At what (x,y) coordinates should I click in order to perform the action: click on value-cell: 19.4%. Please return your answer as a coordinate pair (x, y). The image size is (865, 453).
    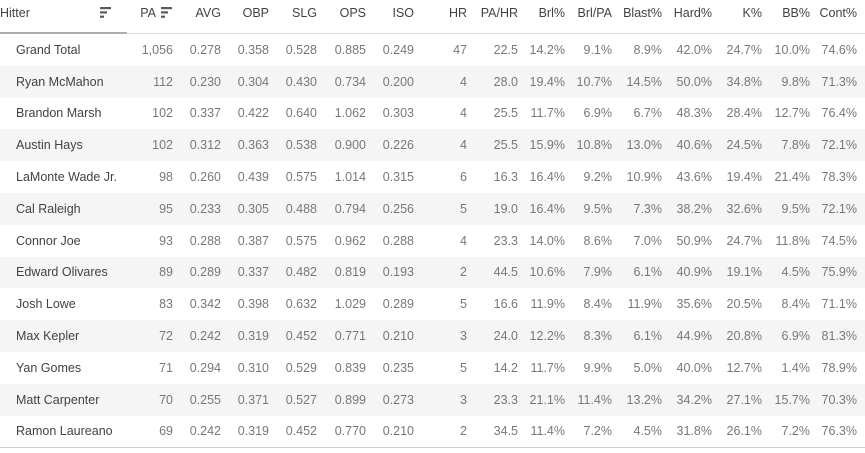
    Looking at the image, I should click on (744, 177).